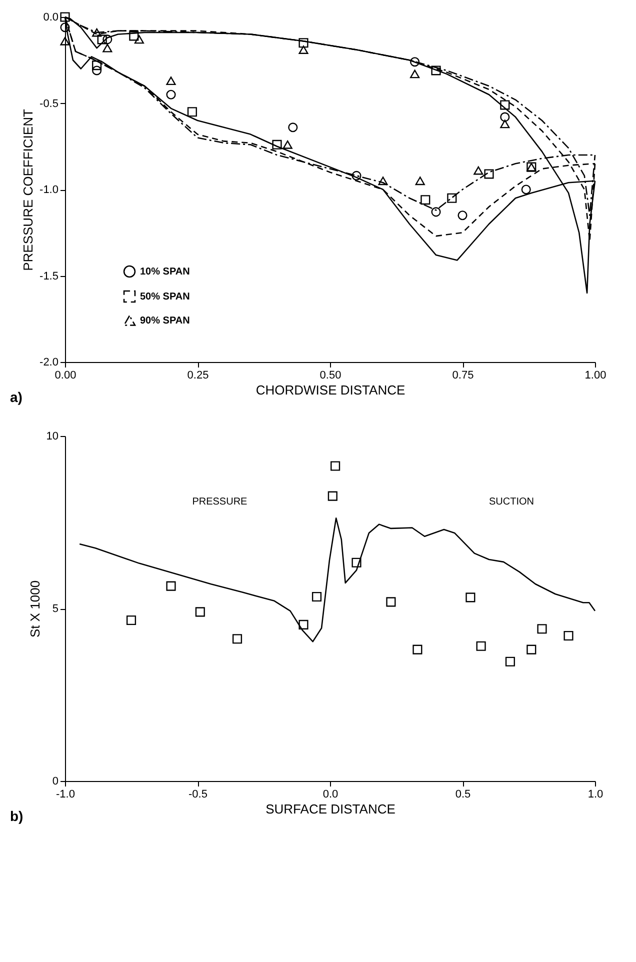 The image size is (636, 962). Describe the element at coordinates (52, 436) in the screenshot. I see `y-tick-label: 10` at that location.